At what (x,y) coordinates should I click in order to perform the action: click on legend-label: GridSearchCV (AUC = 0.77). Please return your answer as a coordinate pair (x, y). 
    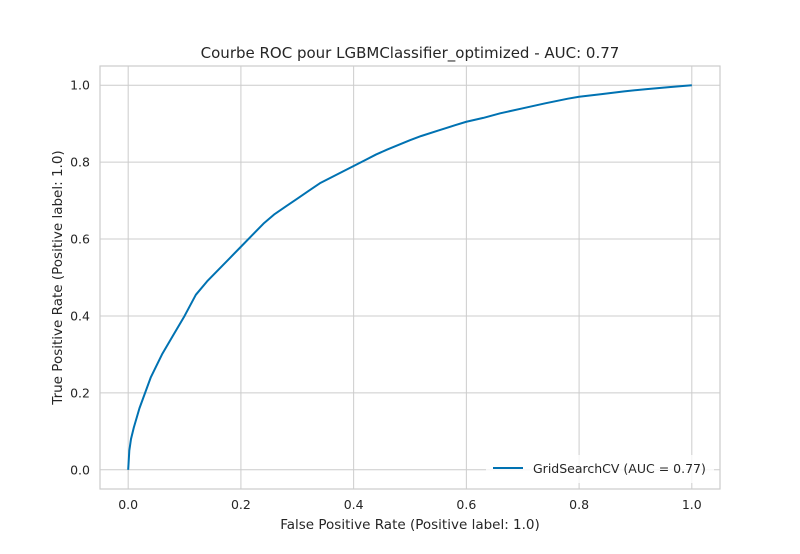
    Looking at the image, I should click on (619, 468).